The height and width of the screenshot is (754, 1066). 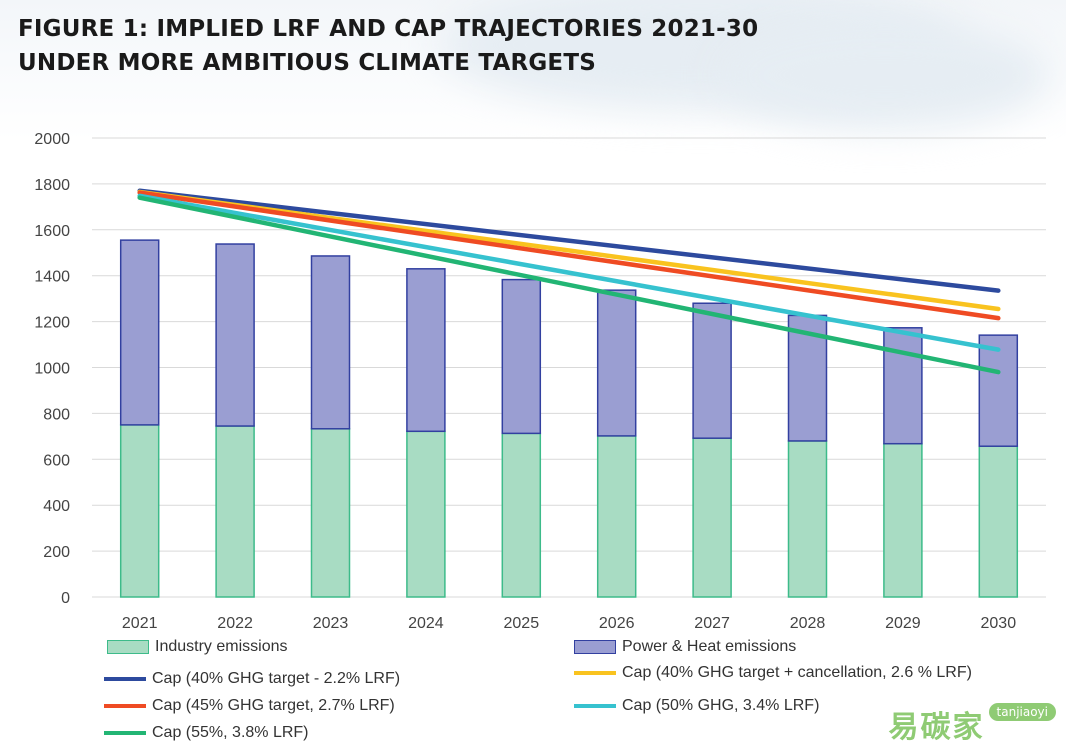 What do you see at coordinates (617, 623) in the screenshot?
I see `x-tick-label: 2026` at bounding box center [617, 623].